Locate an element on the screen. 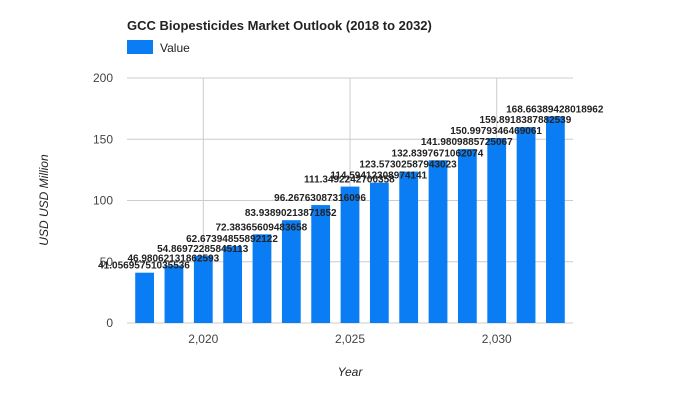 The width and height of the screenshot is (700, 400). x-tick-label: 2,030 is located at coordinates (497, 339).